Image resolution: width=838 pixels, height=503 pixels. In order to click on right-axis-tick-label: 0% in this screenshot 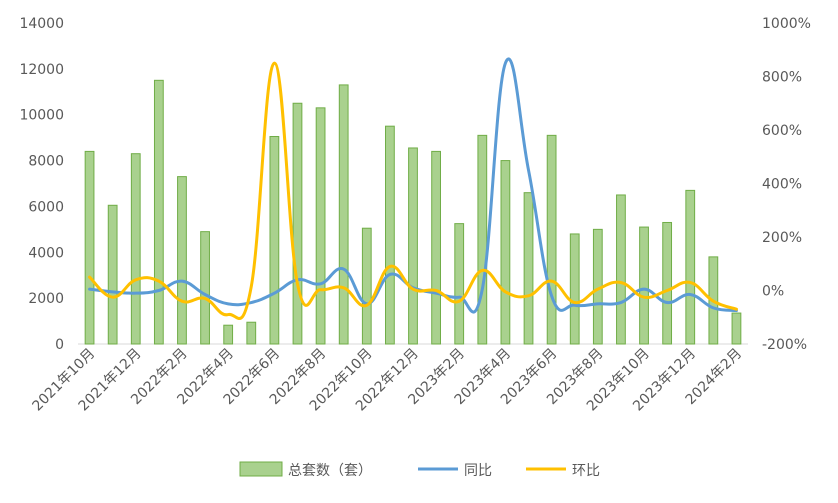, I will do `click(773, 292)`.